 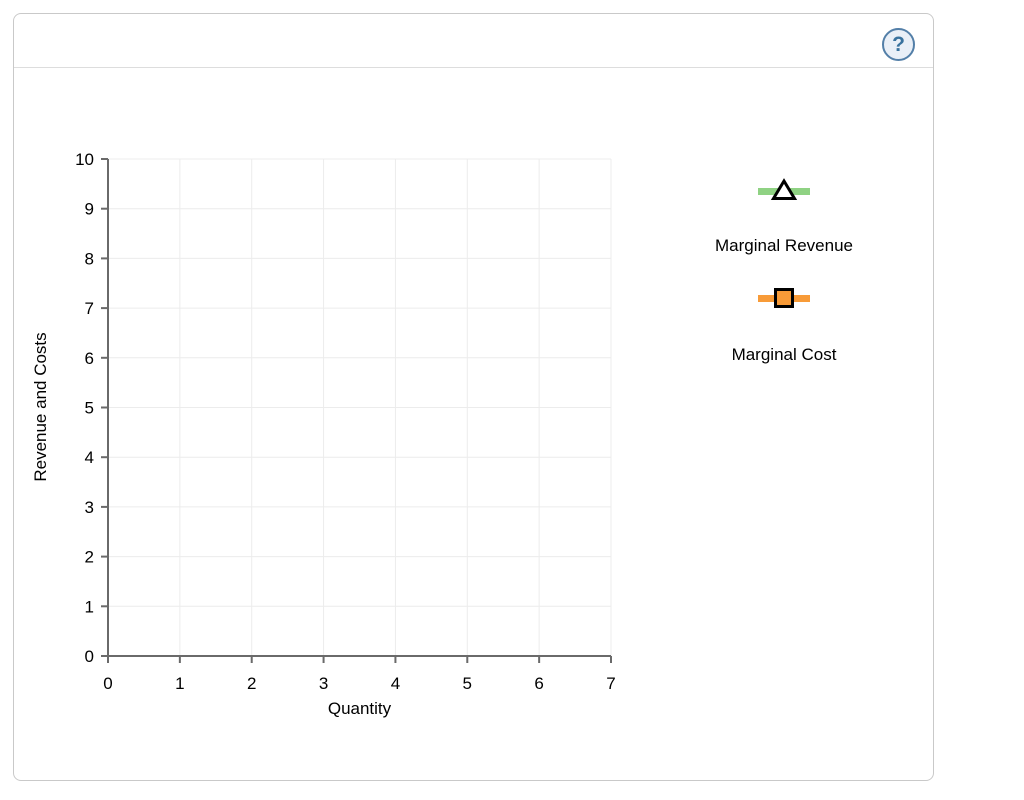 I want to click on legend-item-marginal-revenue: Marginal Revenue, so click(x=784, y=217).